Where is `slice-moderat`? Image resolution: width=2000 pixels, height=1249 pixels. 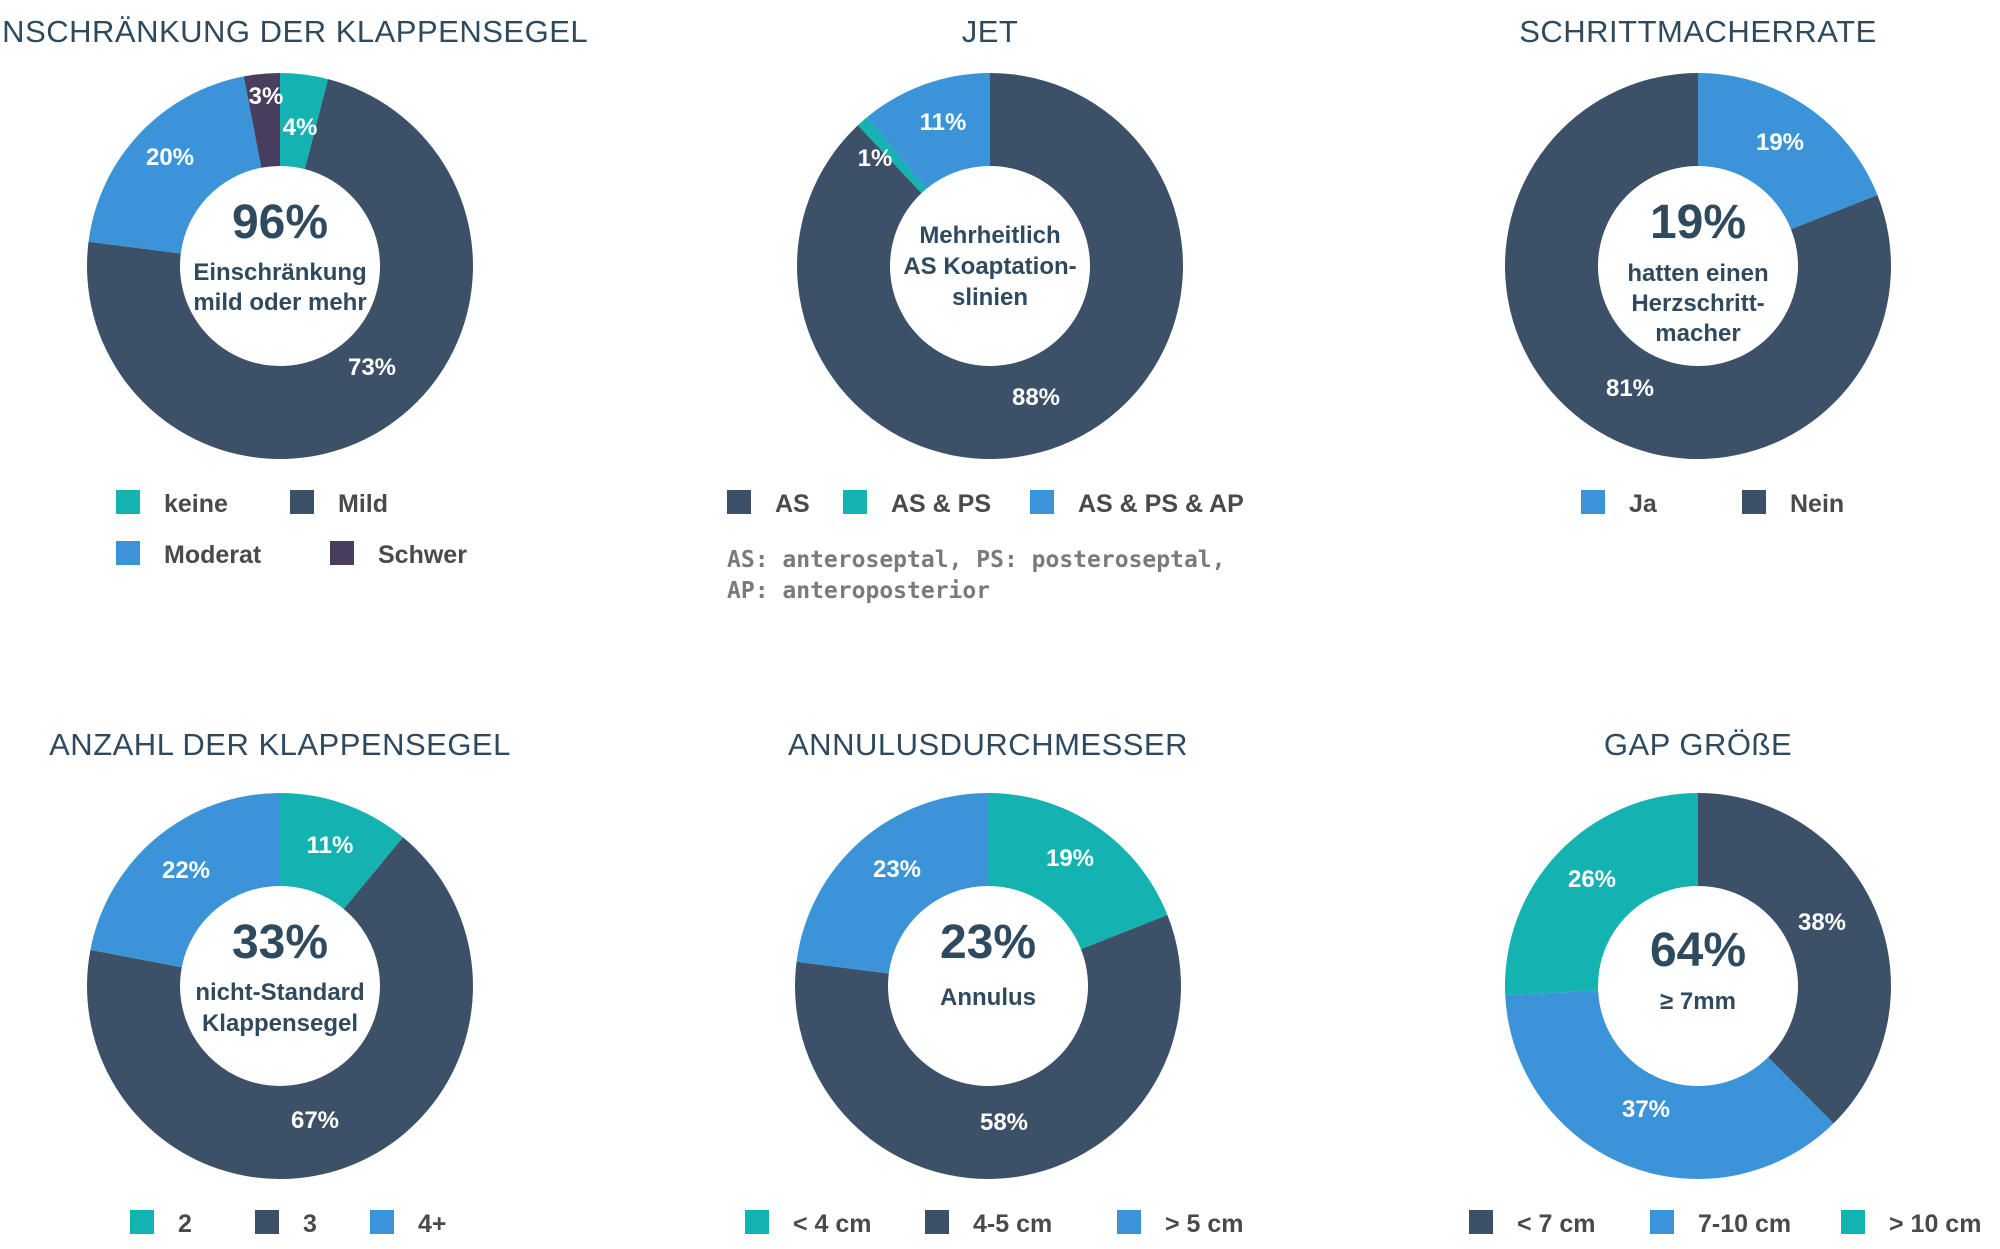 slice-moderat is located at coordinates (175, 165).